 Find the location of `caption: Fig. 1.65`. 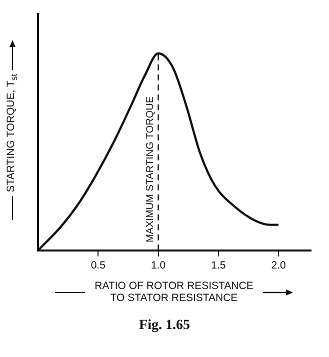

caption: Fig. 1.65 is located at coordinates (164, 326).